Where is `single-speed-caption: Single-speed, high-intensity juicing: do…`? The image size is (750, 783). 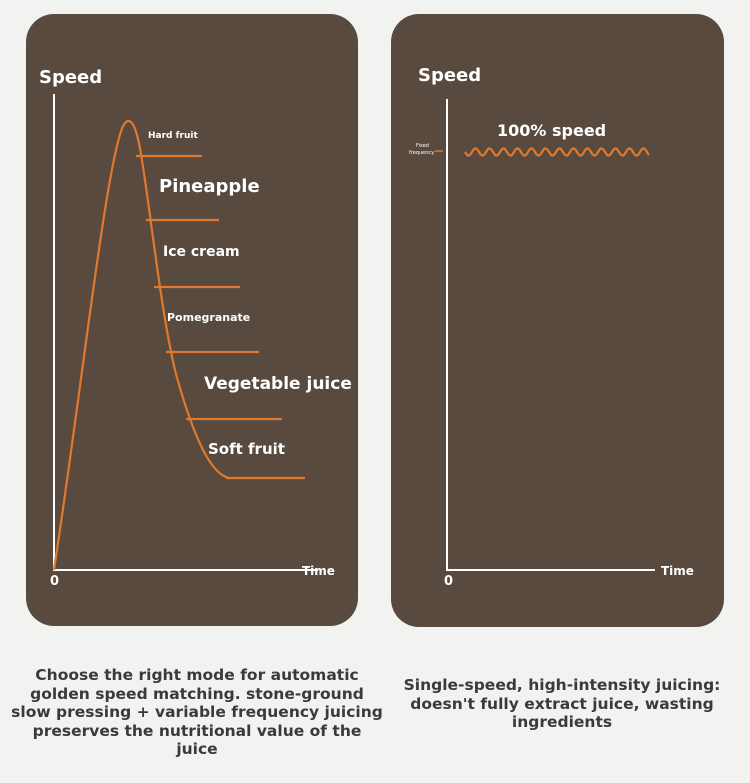 single-speed-caption: Single-speed, high-intensity juicing: do… is located at coordinates (562, 703).